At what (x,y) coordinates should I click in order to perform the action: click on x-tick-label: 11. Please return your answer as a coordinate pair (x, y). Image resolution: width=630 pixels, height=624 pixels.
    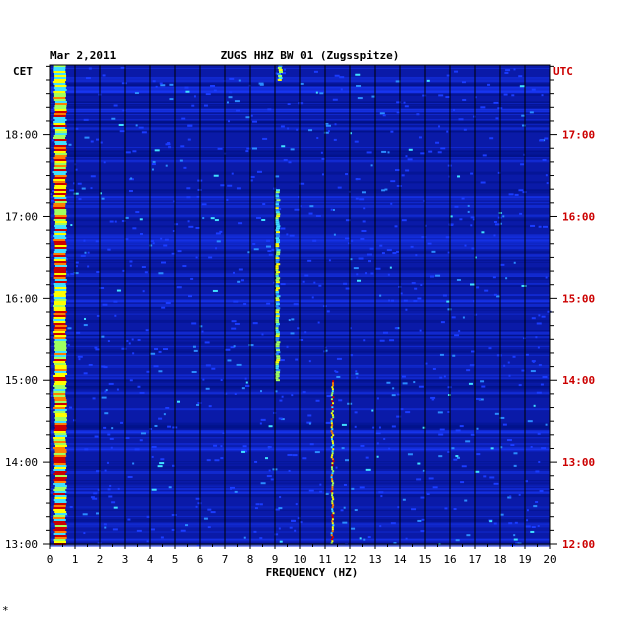
    Looking at the image, I should click on (324, 559).